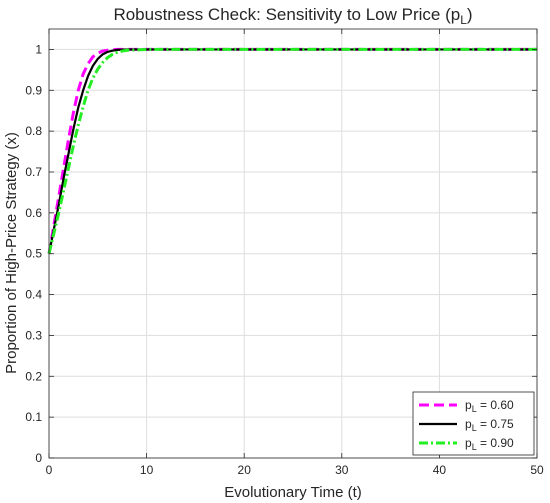 This screenshot has width=550, height=503. I want to click on y-tick-label: 0.9, so click(33, 90).